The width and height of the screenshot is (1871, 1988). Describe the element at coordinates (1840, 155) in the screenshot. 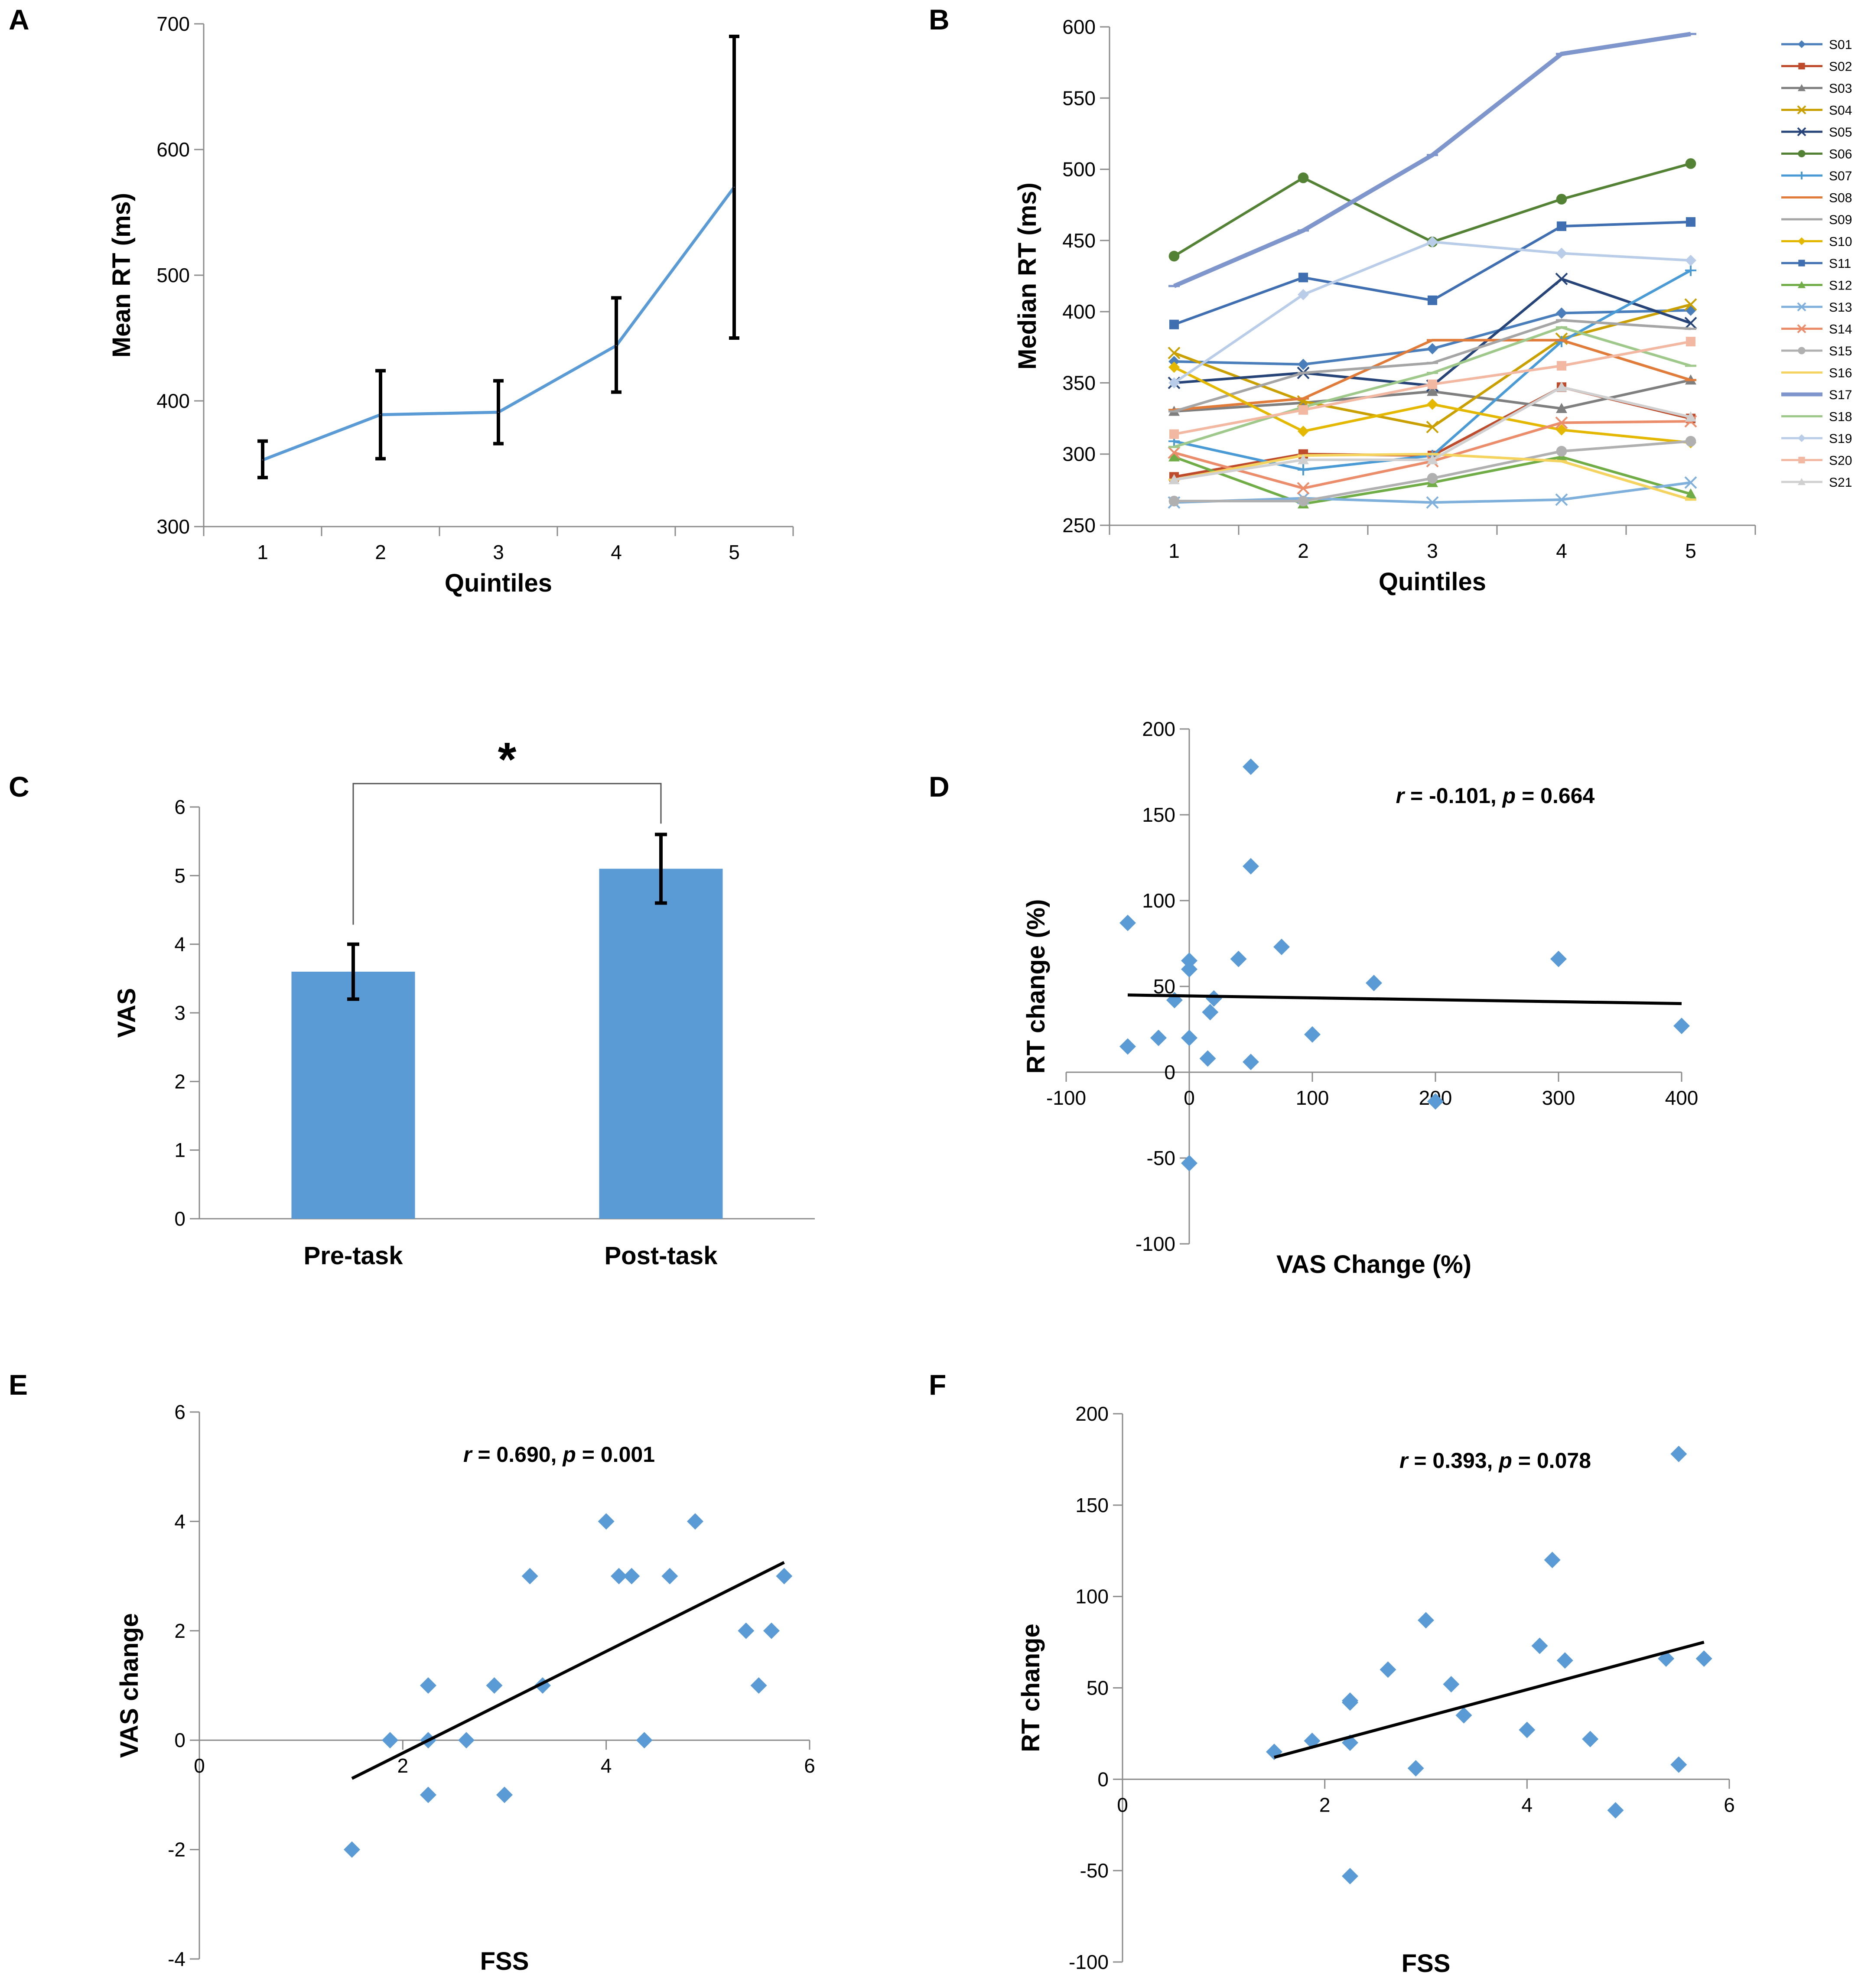

I see `legend-label: S06` at that location.